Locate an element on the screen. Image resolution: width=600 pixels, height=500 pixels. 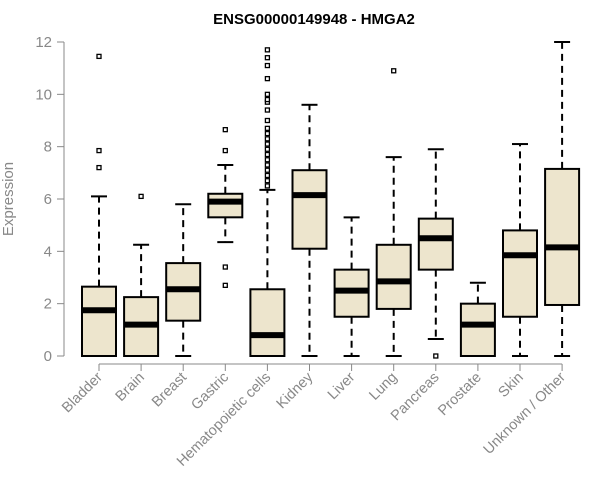
x-tick-label: Prostate is located at coordinates (459, 394).